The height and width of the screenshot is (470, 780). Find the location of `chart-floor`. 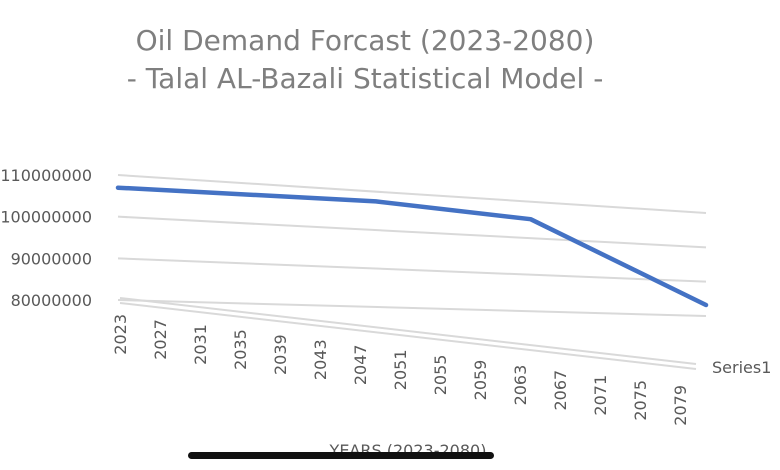

chart-floor is located at coordinates (408, 333).